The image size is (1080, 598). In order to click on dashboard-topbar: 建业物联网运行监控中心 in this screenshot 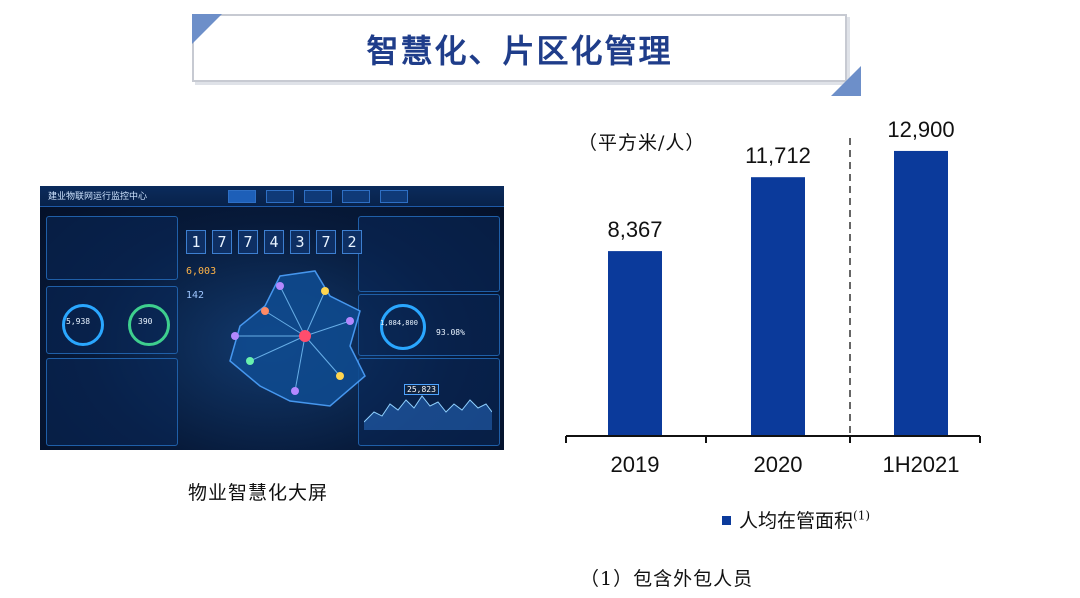, I will do `click(272, 196)`.